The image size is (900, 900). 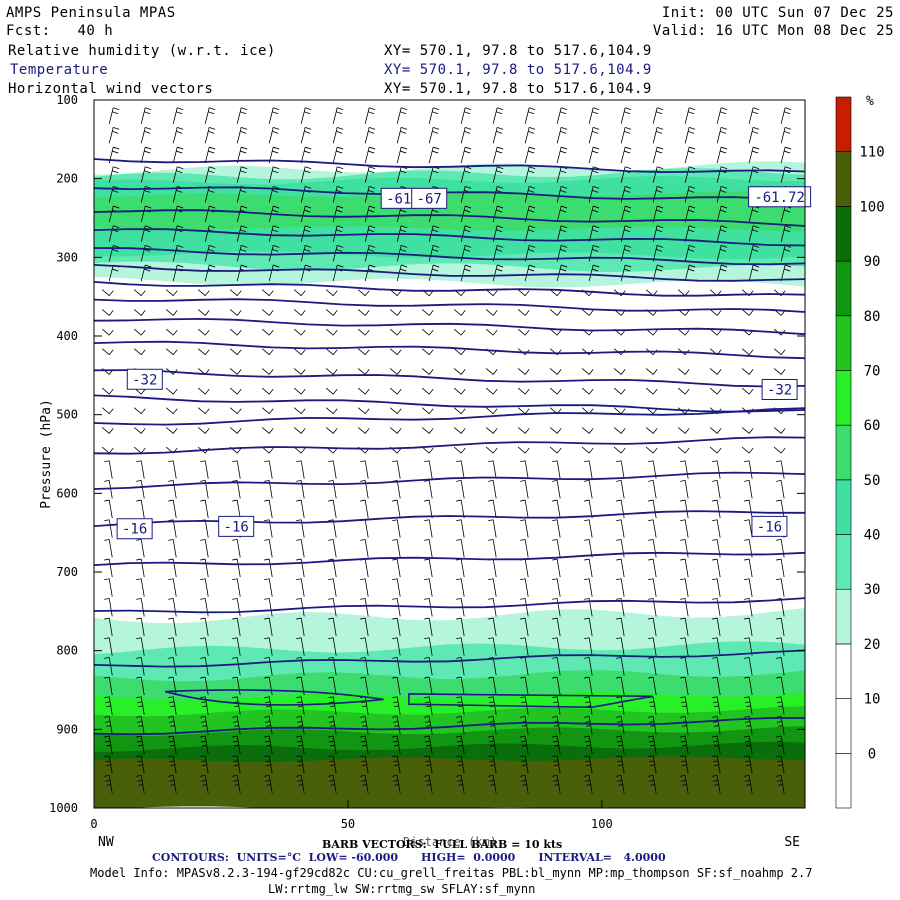 I want to click on contour-label-box, so click(x=780, y=197).